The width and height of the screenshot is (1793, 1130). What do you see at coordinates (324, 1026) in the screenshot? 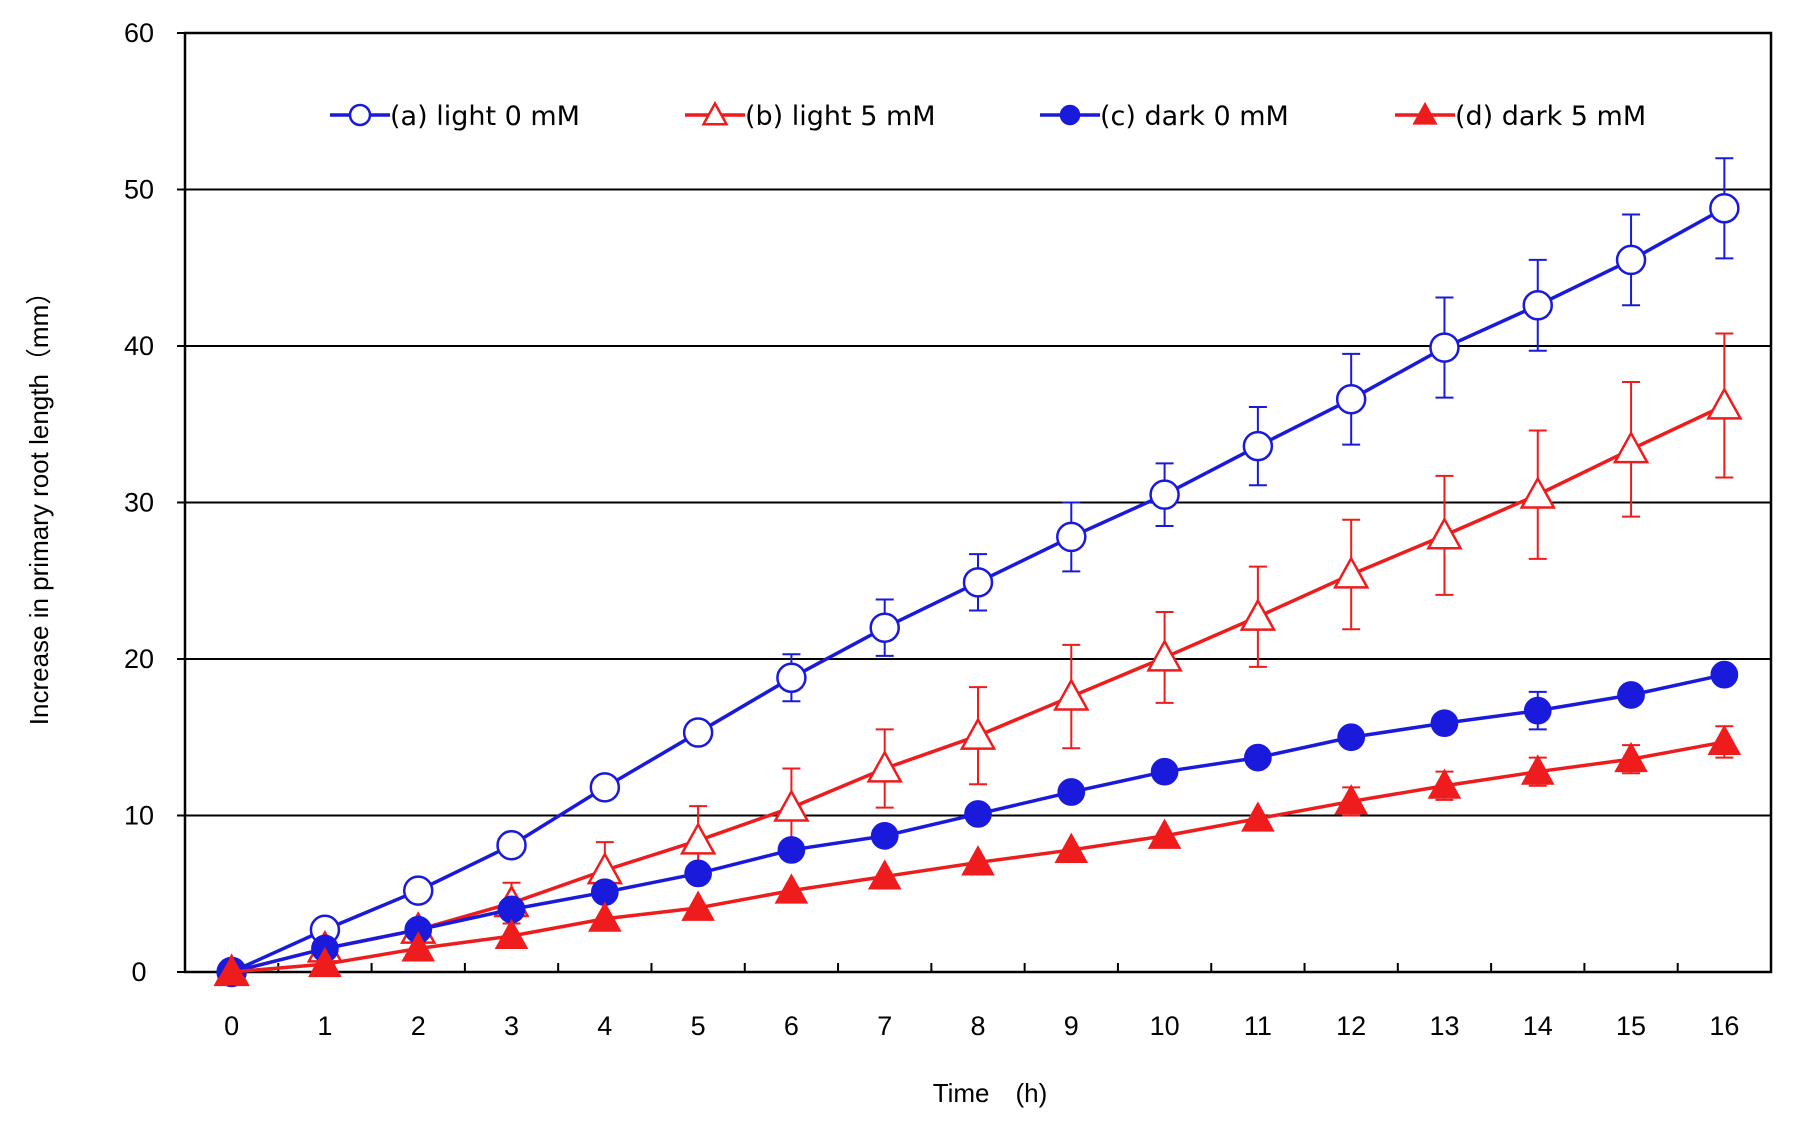
I see `x-tick-label: 1` at bounding box center [324, 1026].